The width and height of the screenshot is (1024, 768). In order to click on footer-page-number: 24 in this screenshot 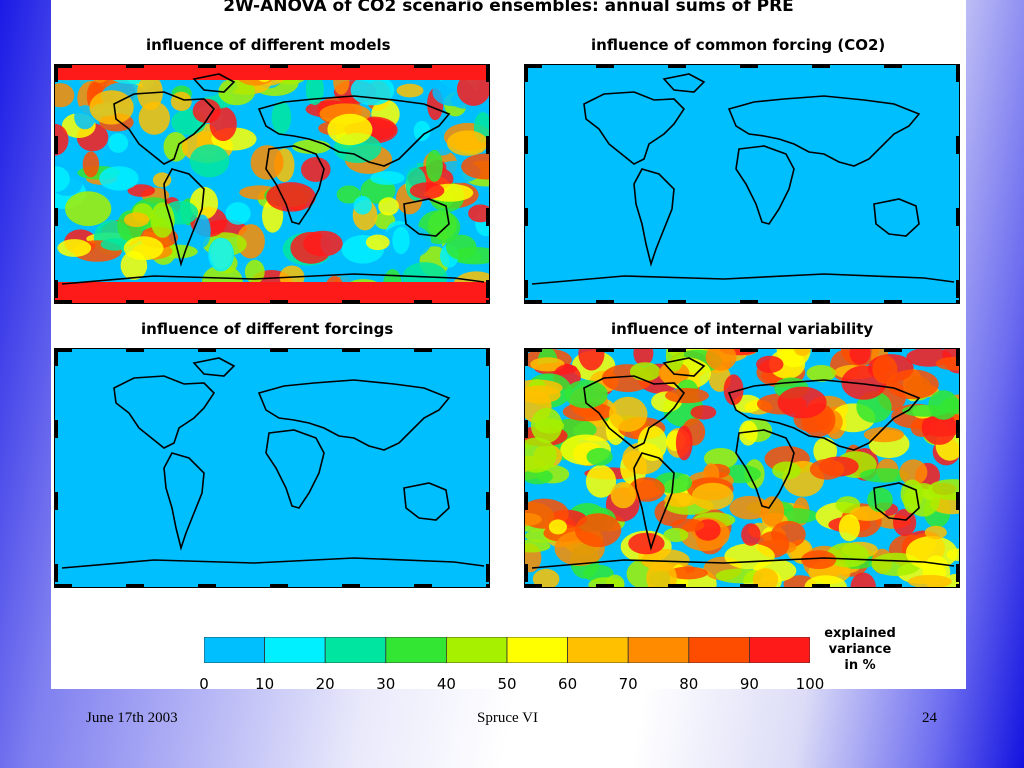, I will do `click(929, 718)`.